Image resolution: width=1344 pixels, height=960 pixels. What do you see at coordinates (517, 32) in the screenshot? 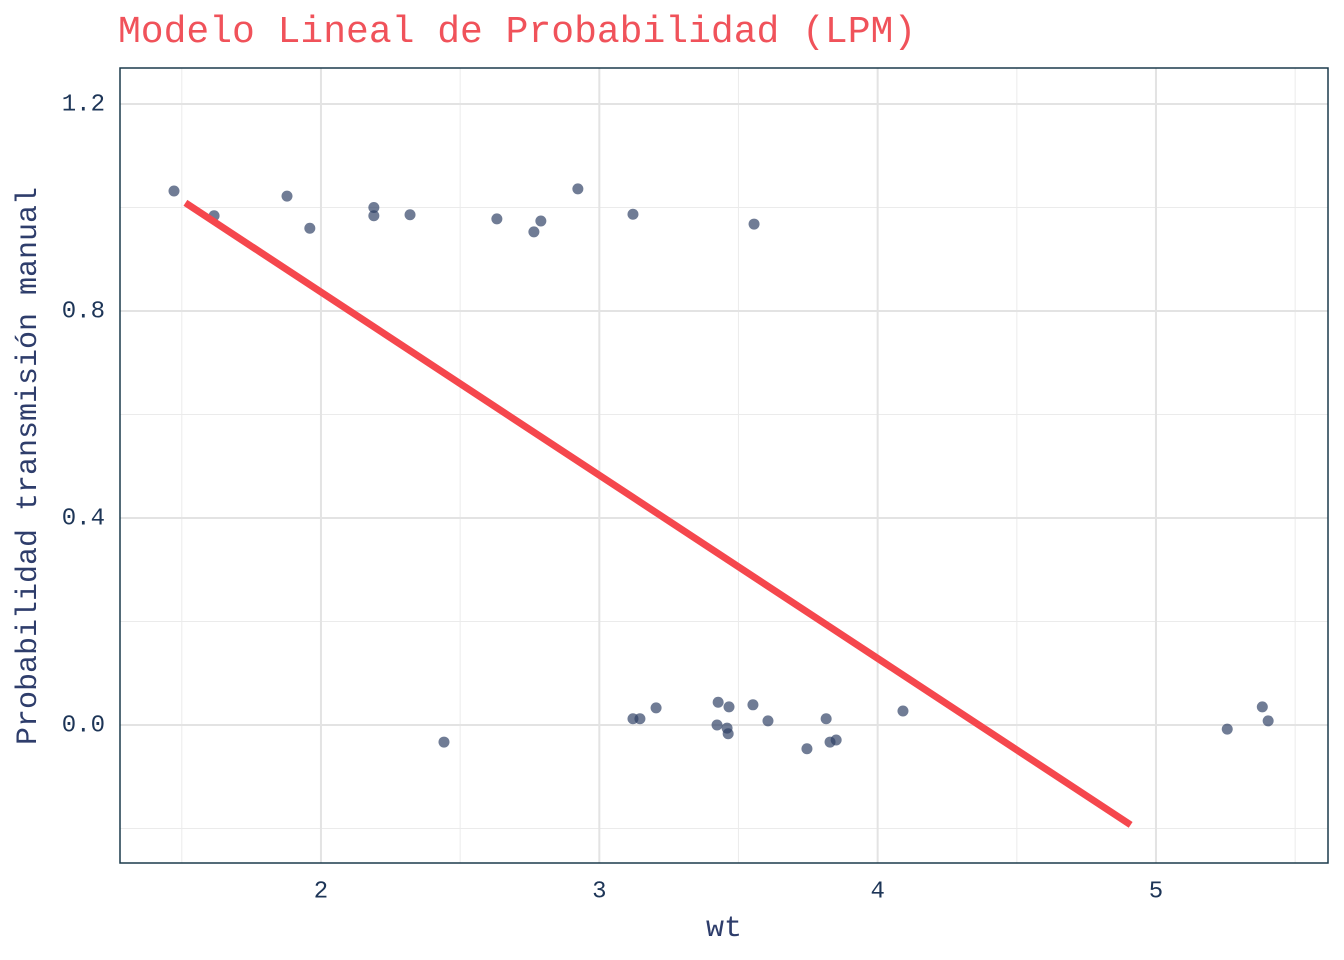
I see `chart-title: Modelo Lineal de Probabilidad (LPM)` at bounding box center [517, 32].